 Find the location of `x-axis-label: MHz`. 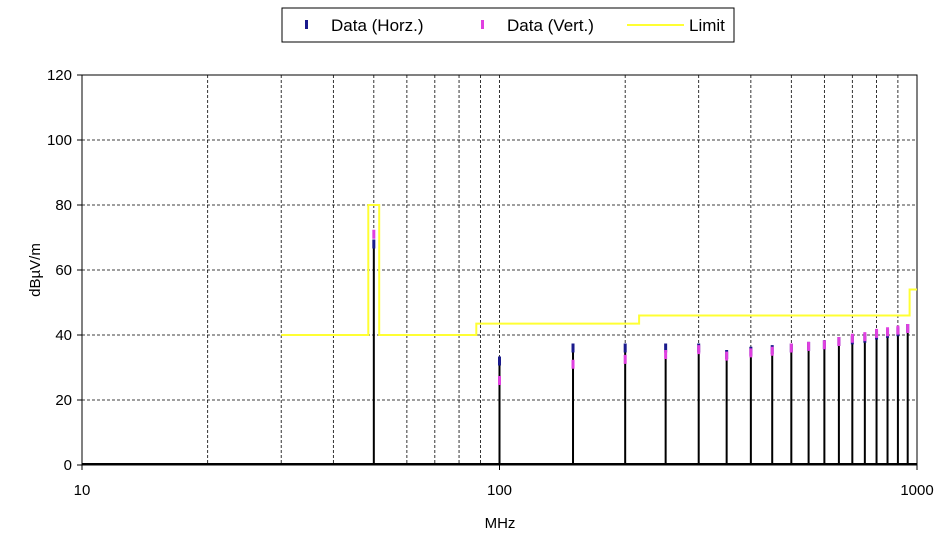

x-axis-label: MHz is located at coordinates (500, 523).